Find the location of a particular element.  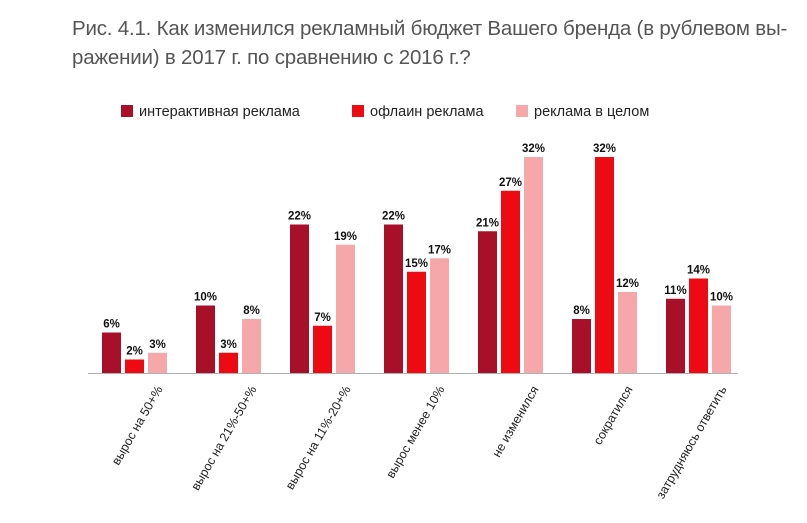

legend-item-2: офлаин реклама is located at coordinates (418, 112).